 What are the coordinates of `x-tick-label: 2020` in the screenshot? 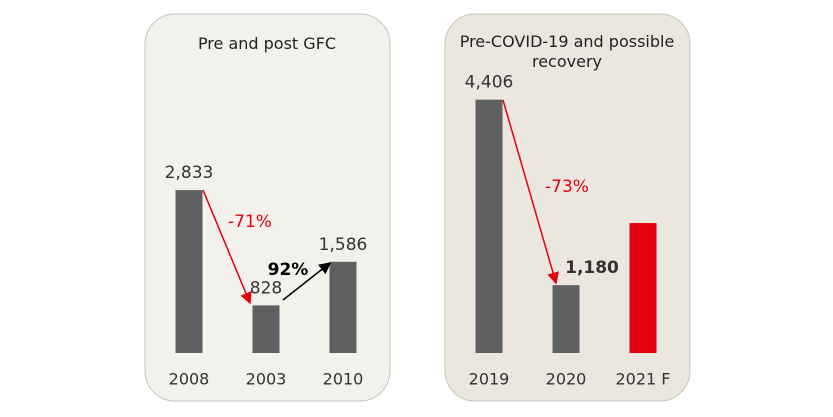 It's located at (566, 379).